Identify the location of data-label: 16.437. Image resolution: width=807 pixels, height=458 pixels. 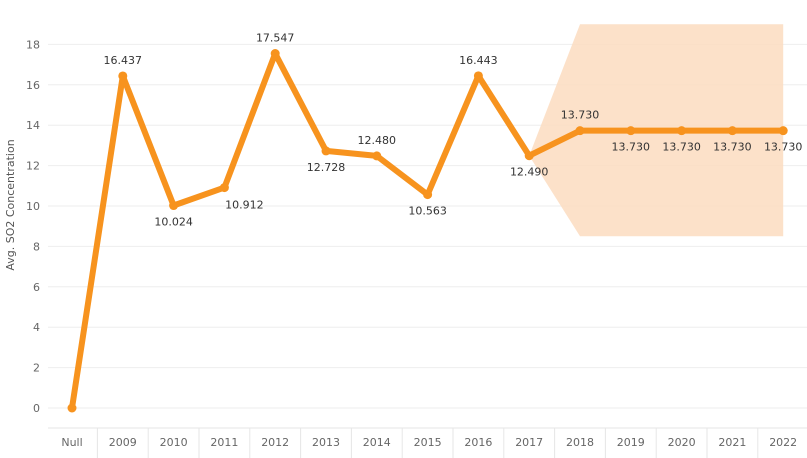
(123, 60).